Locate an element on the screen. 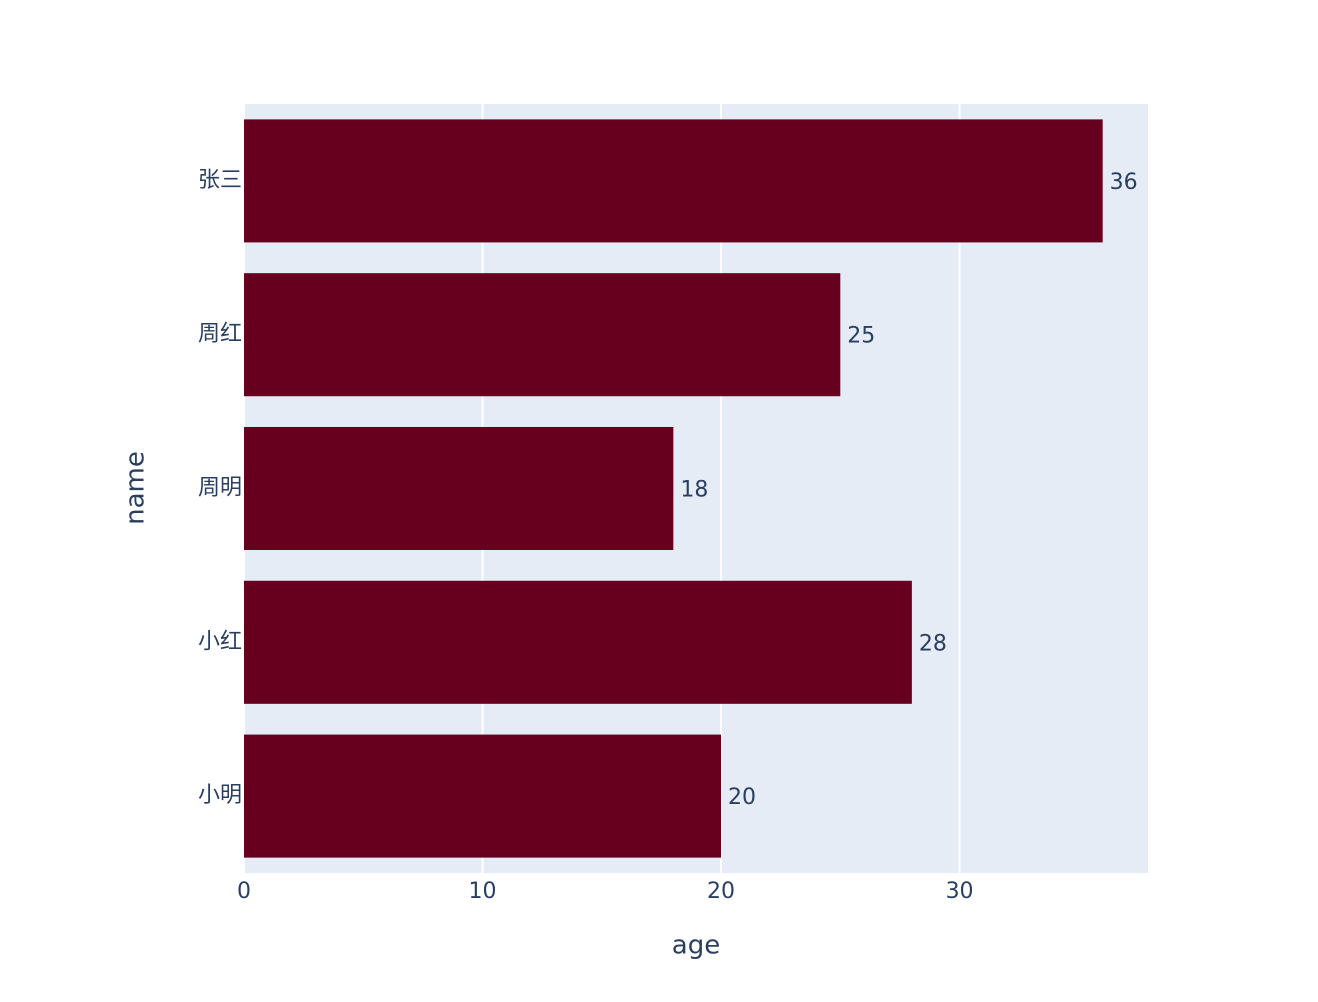  x-tick-label: 10 is located at coordinates (483, 891).